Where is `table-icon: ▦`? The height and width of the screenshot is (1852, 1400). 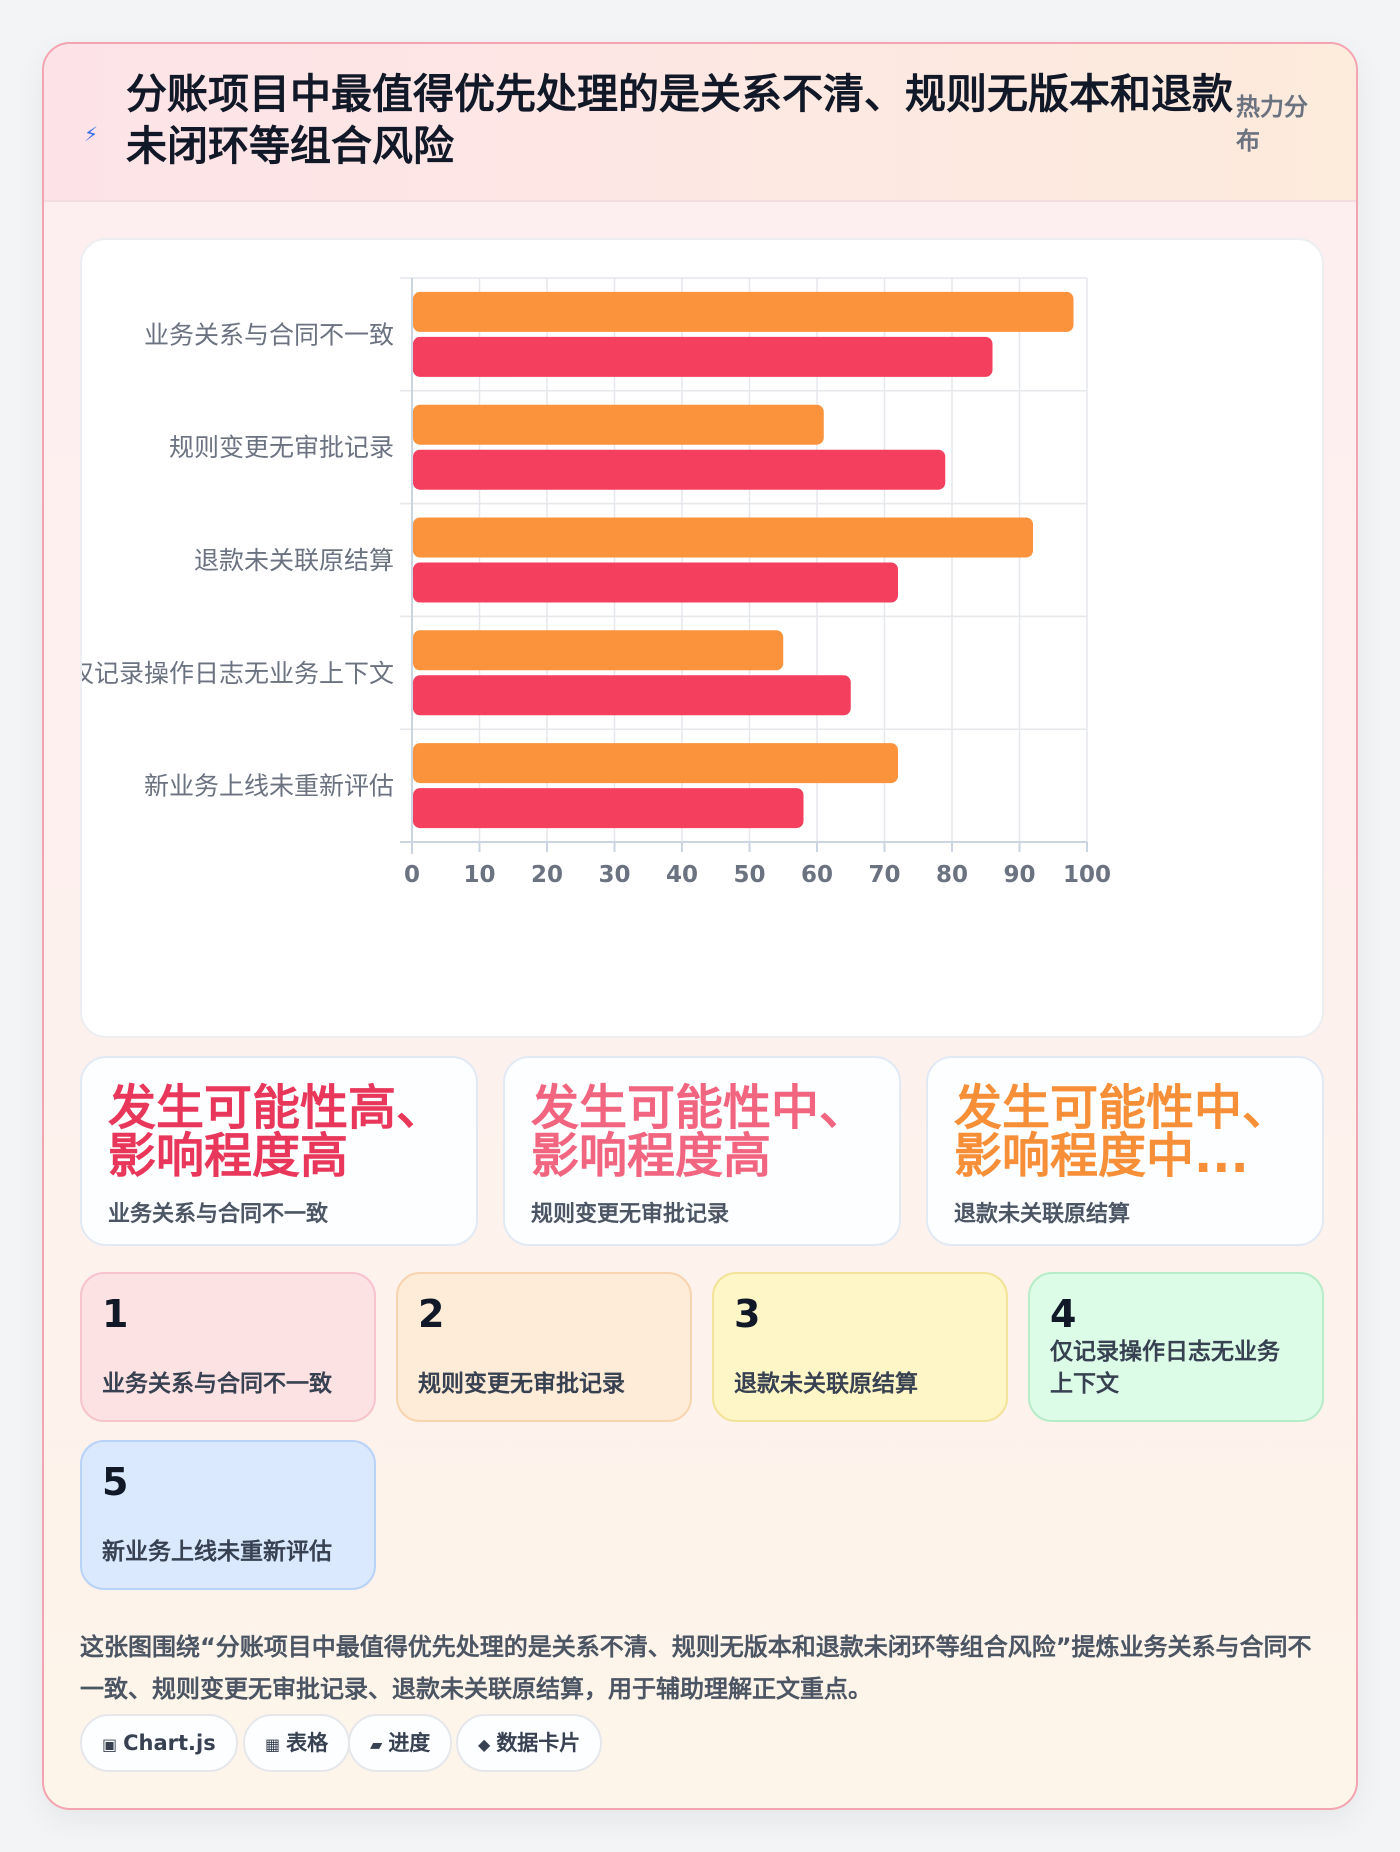
table-icon: ▦ is located at coordinates (273, 1744).